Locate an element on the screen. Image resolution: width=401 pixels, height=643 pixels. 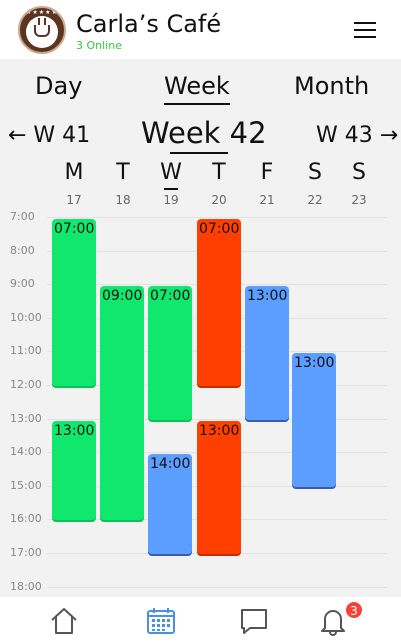
week-title: Week 42 is located at coordinates (204, 133).